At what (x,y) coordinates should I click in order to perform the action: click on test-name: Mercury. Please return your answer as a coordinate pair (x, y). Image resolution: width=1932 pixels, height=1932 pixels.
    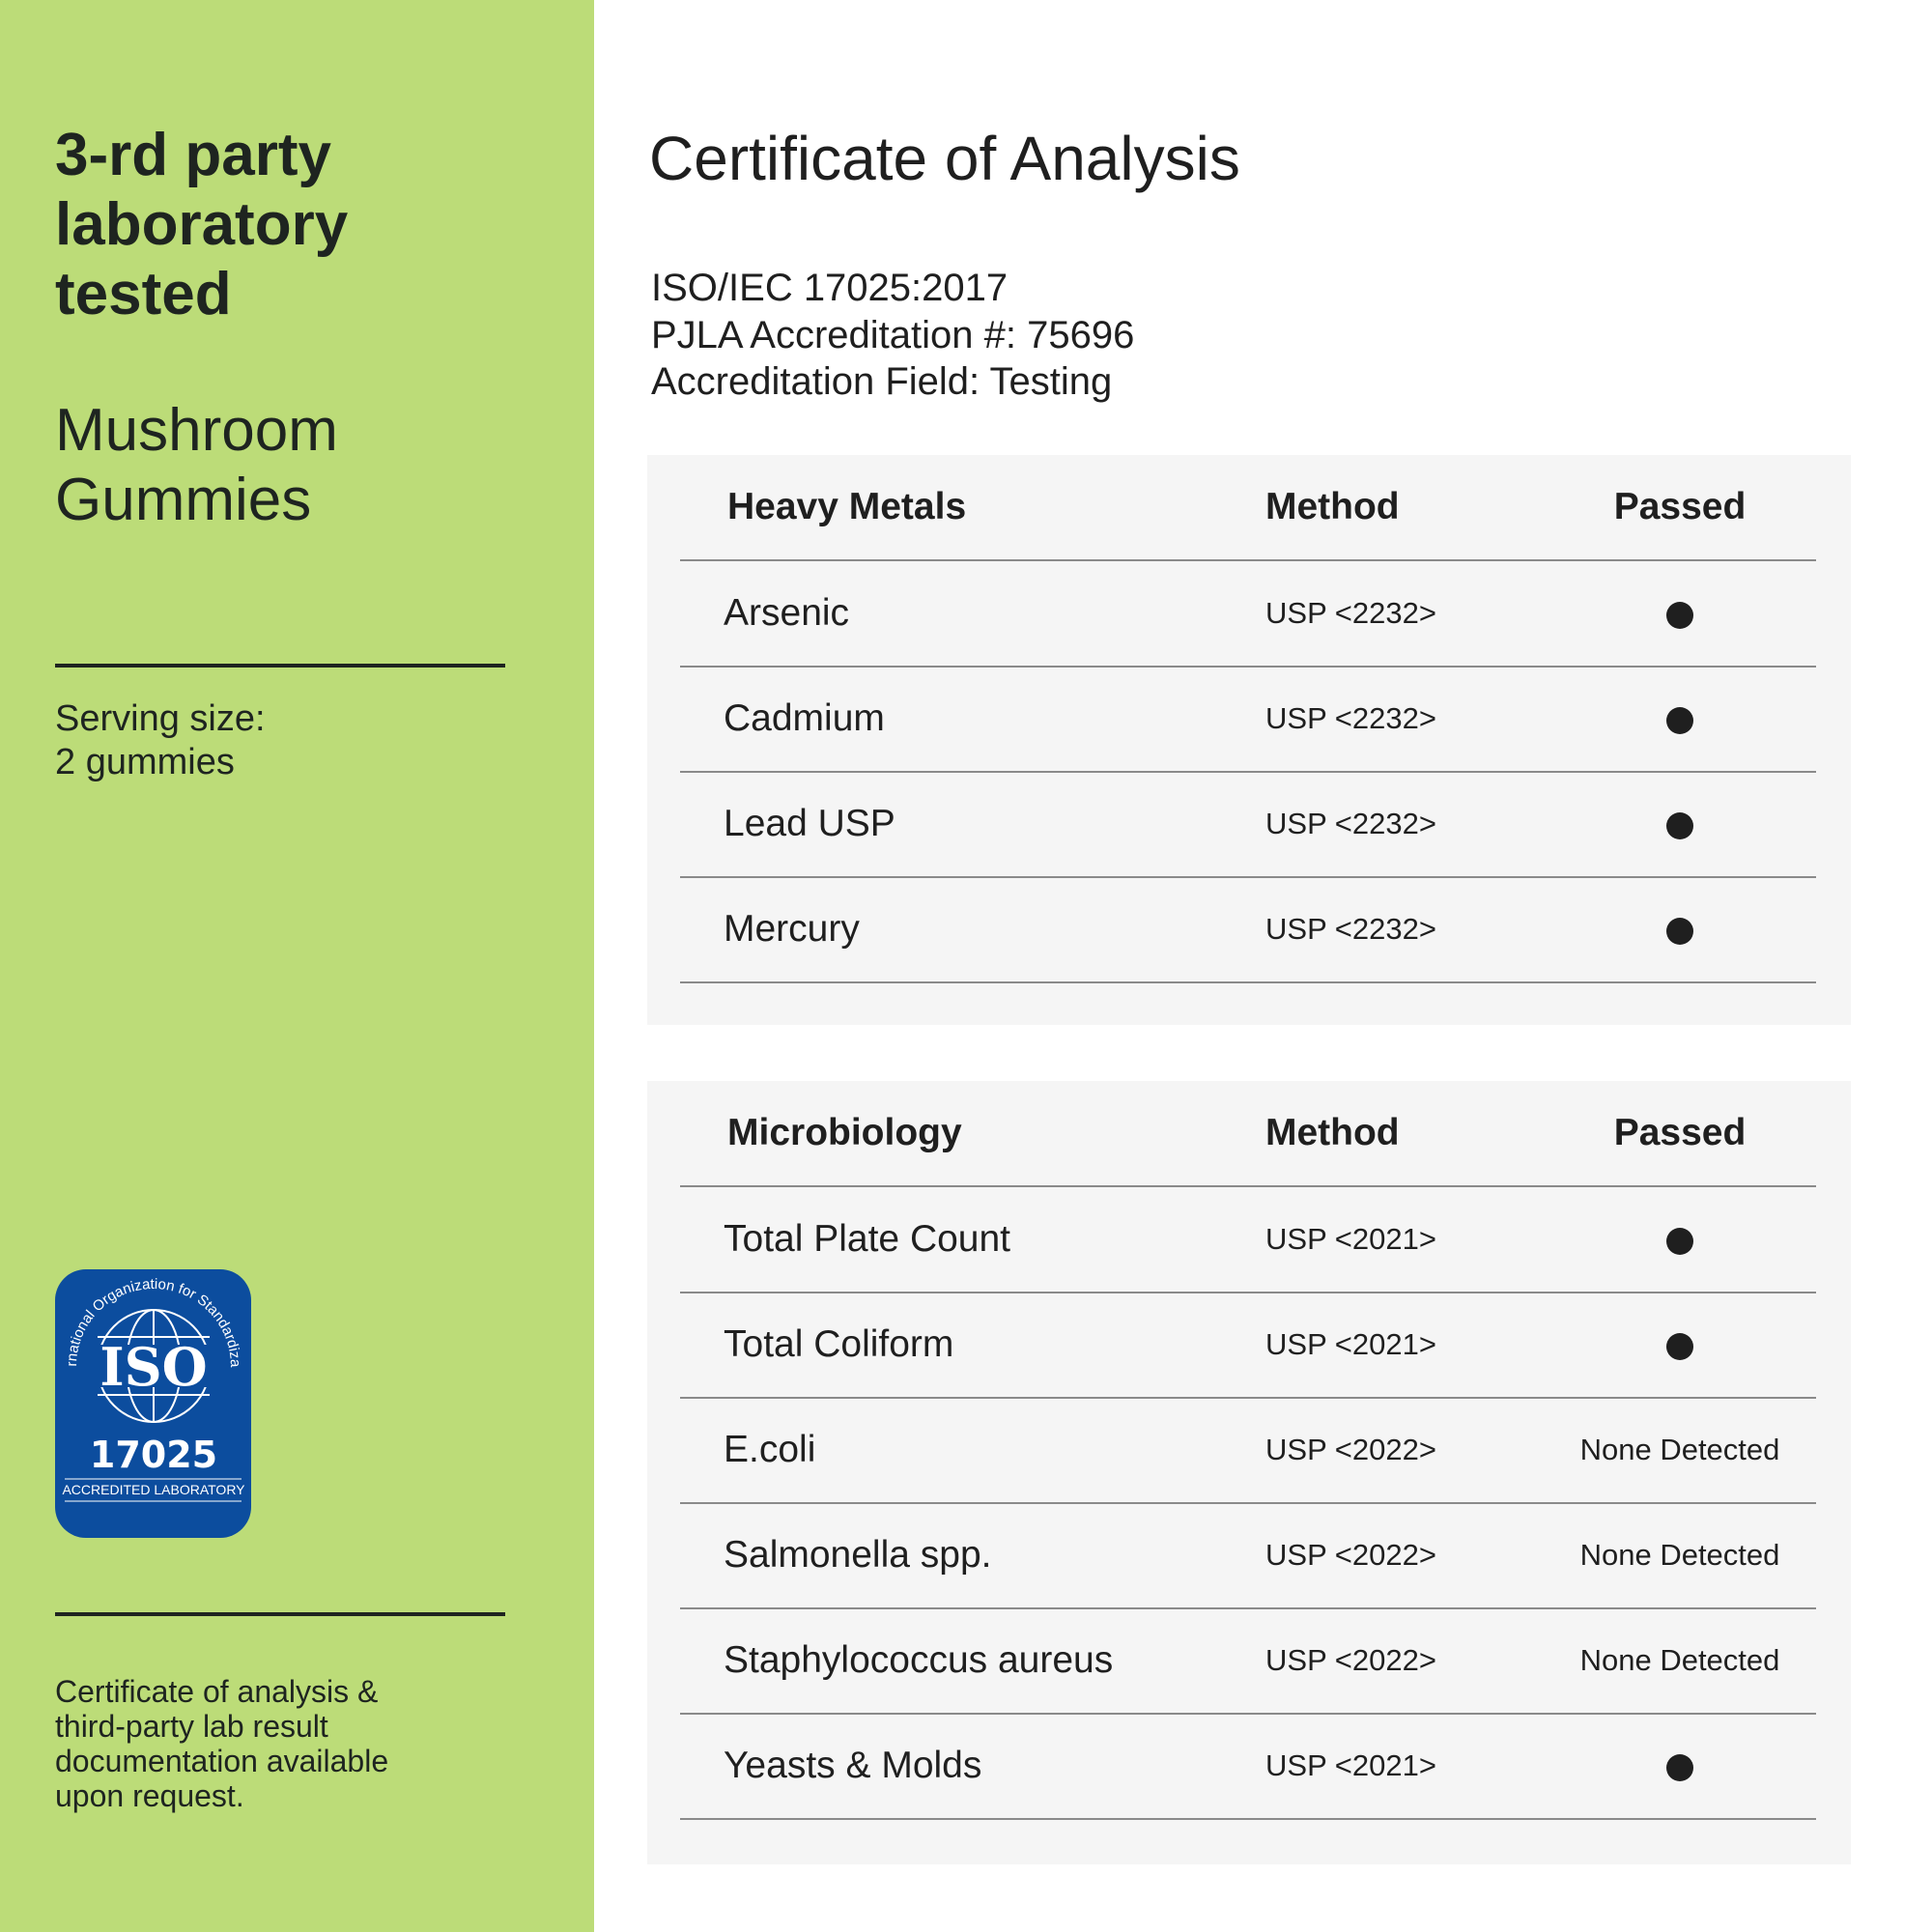
    Looking at the image, I should click on (792, 929).